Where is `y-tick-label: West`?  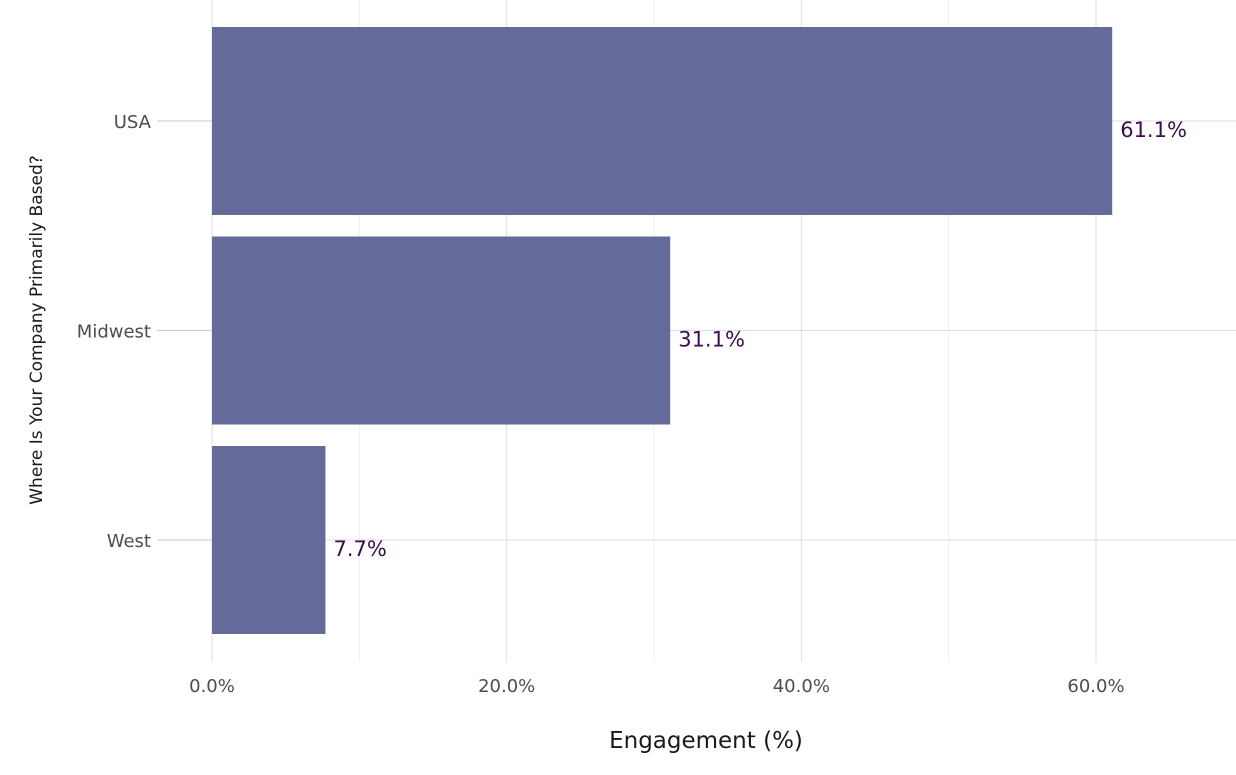
y-tick-label: West is located at coordinates (129, 541).